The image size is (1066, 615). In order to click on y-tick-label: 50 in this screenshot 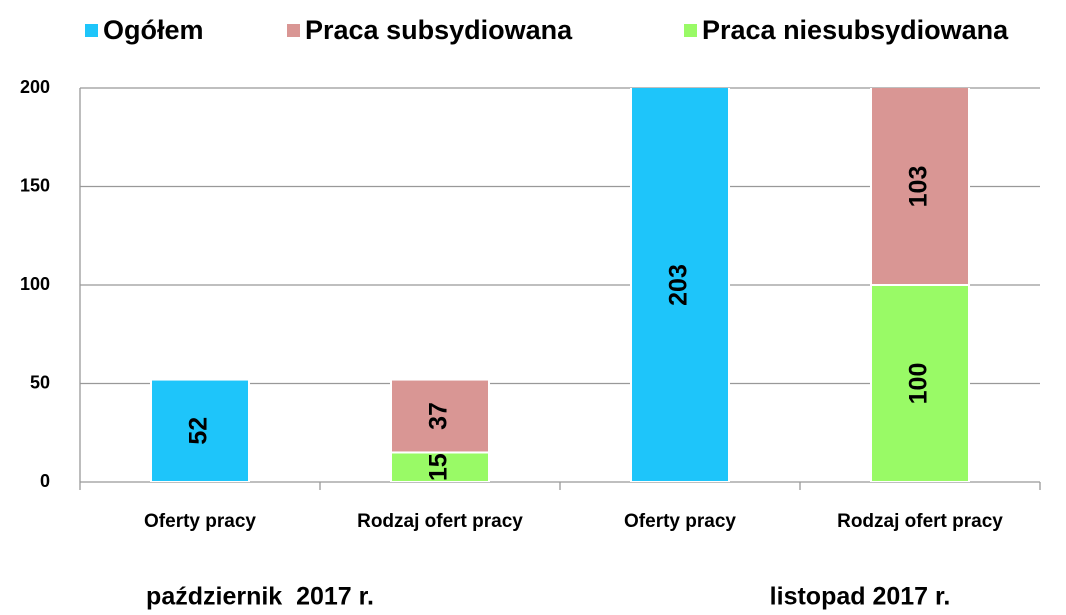, I will do `click(40, 382)`.